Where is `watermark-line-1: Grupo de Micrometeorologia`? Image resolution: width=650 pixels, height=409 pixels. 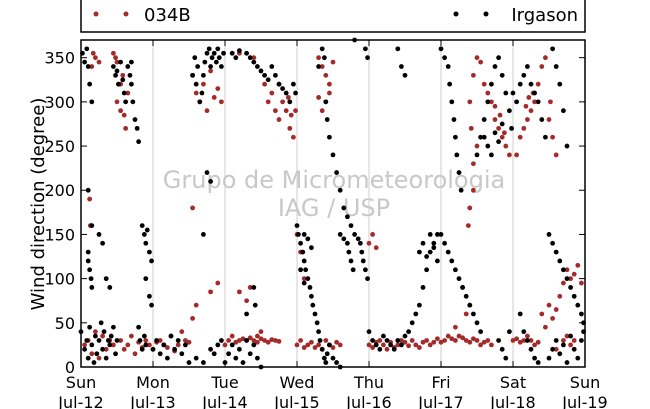
watermark-line-1: Grupo de Micrometeorologia is located at coordinates (334, 180).